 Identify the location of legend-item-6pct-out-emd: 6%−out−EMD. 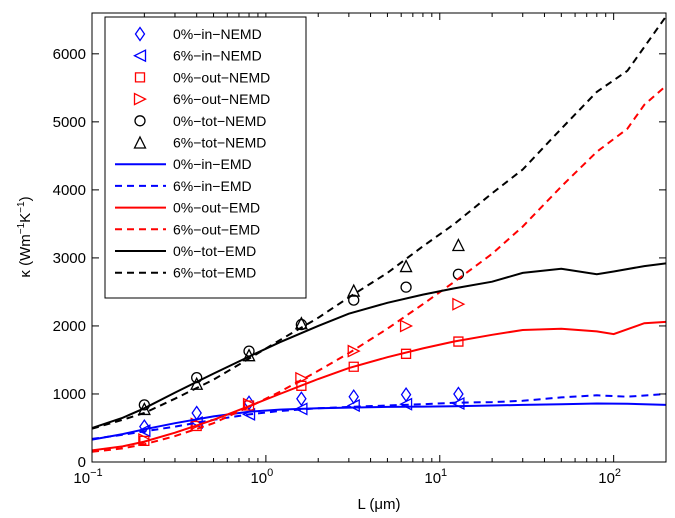
(187, 229).